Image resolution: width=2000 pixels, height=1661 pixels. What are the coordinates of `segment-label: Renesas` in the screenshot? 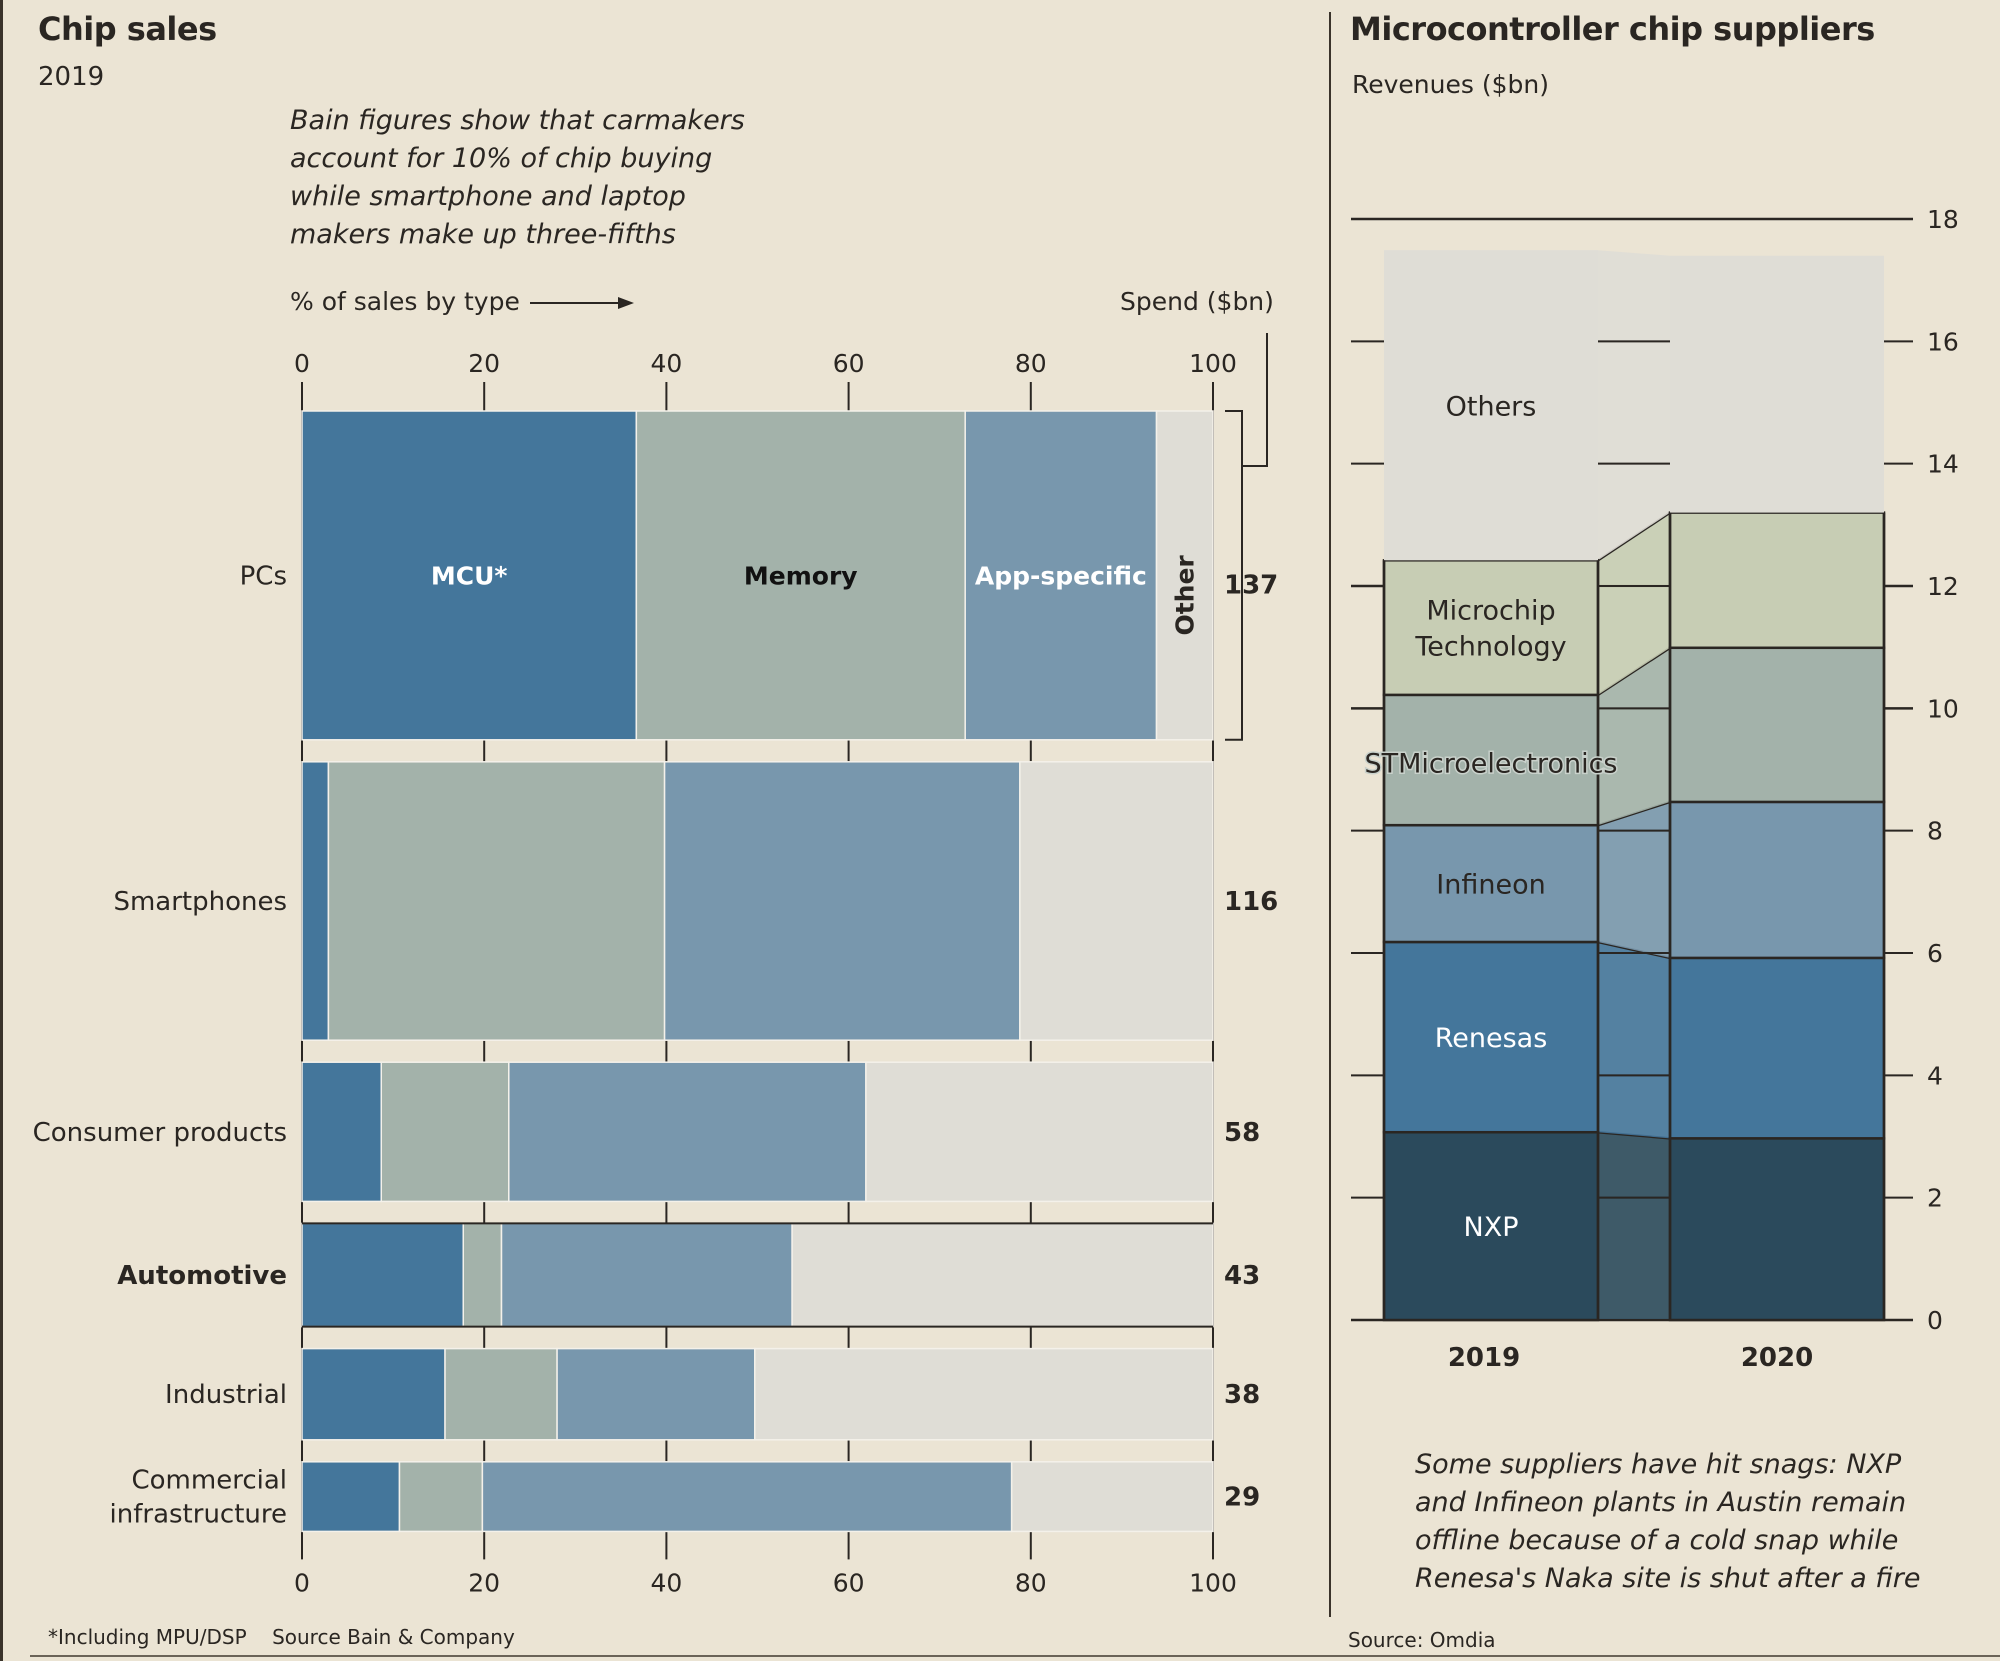 It's located at (1491, 1038).